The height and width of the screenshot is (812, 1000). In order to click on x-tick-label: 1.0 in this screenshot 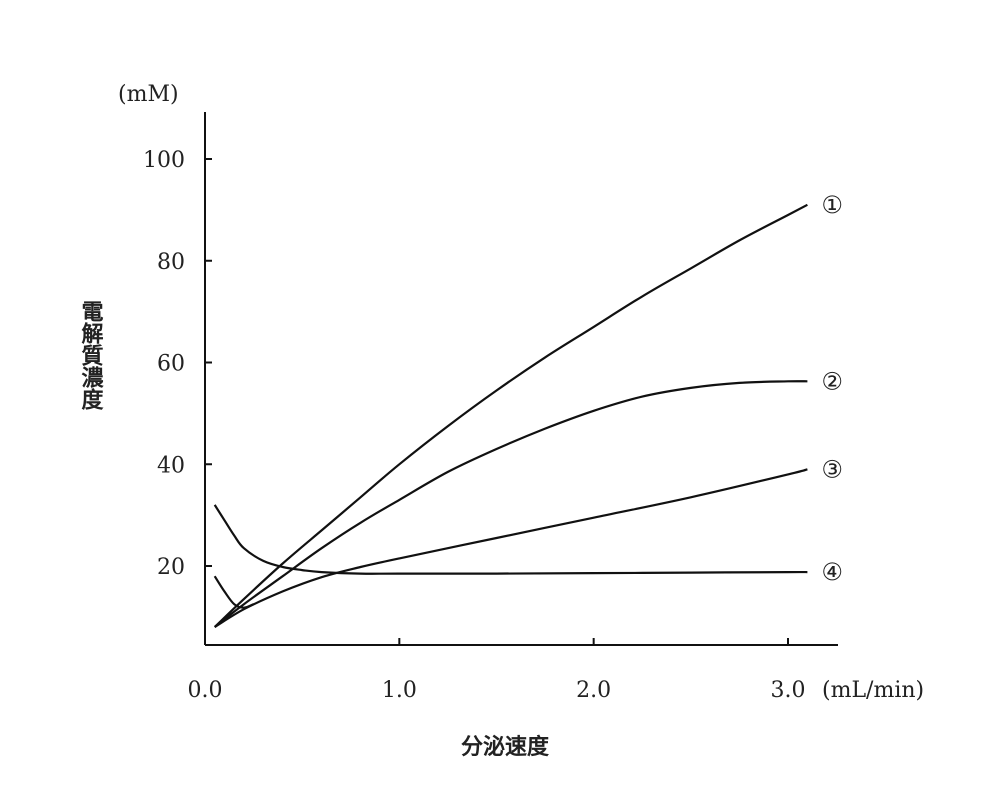, I will do `click(399, 690)`.